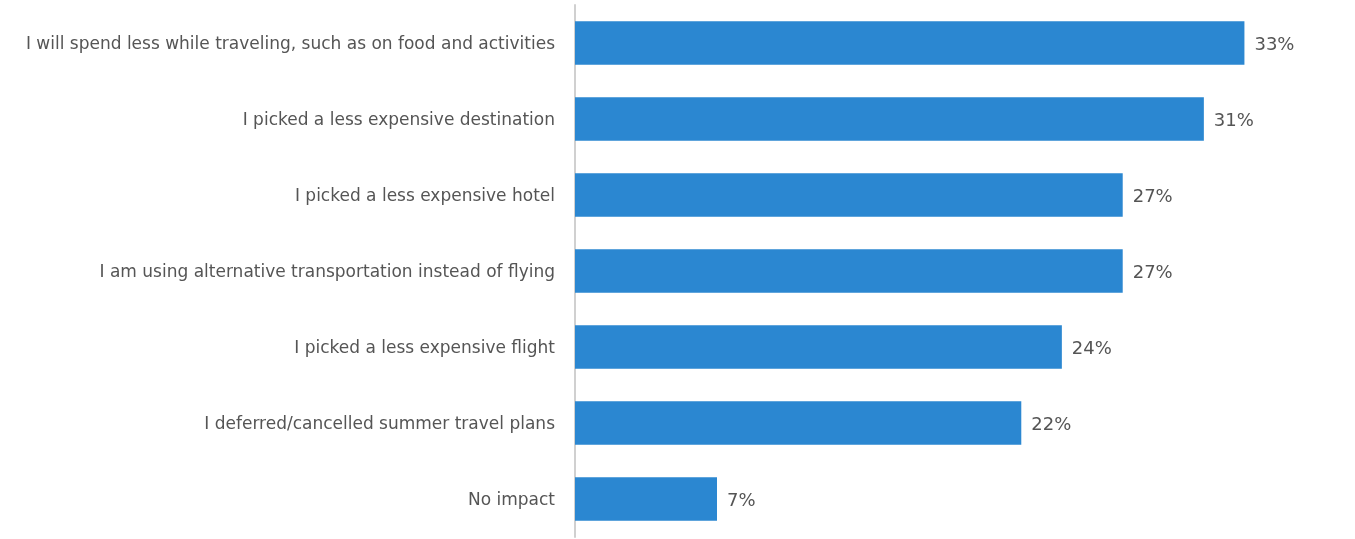 The height and width of the screenshot is (539, 1355). Describe the element at coordinates (1233, 119) in the screenshot. I see `data-label: 31%` at that location.